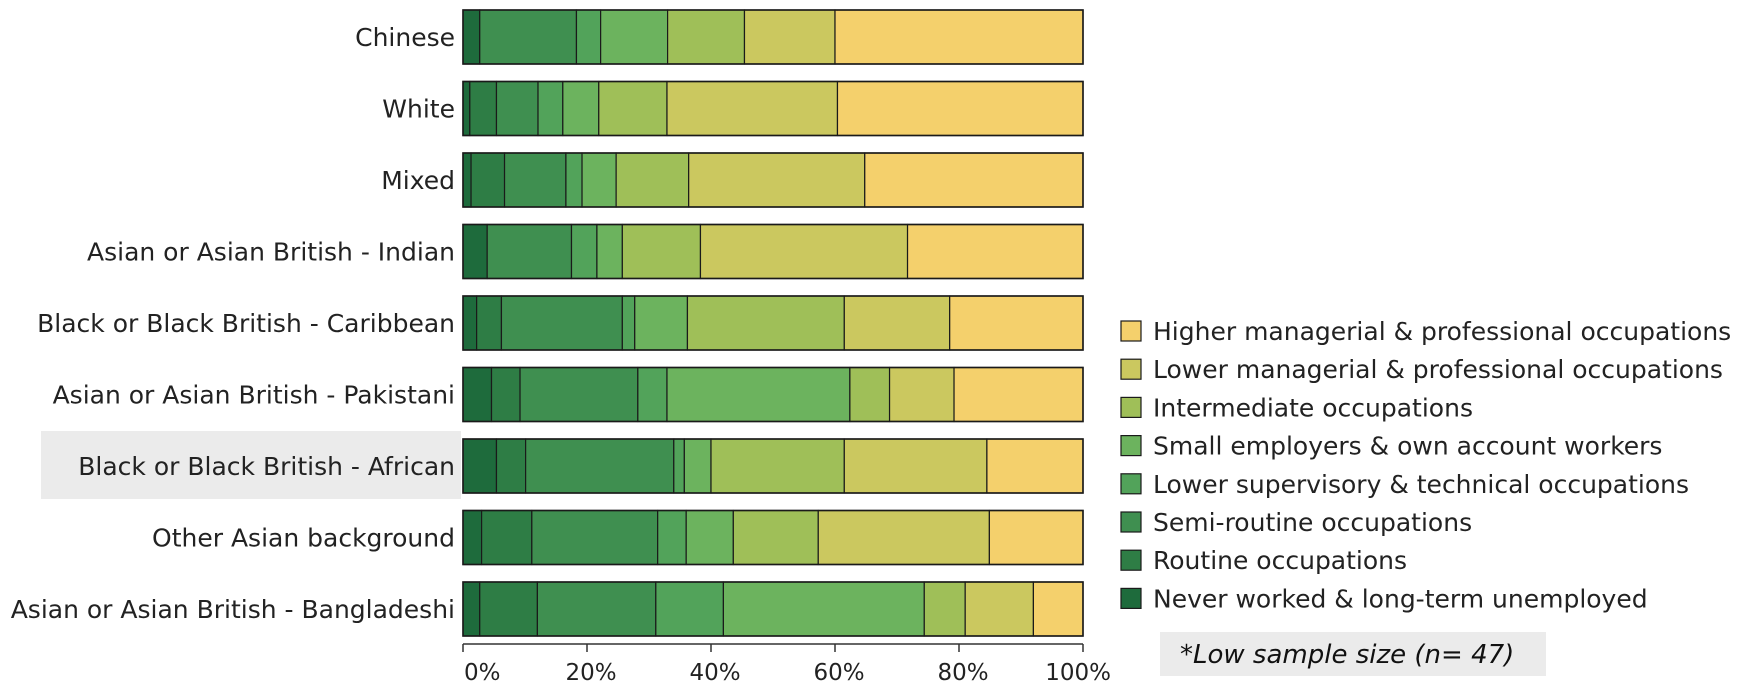  Describe the element at coordinates (1313, 407) in the screenshot. I see `legend-label: Intermediate occupations` at that location.